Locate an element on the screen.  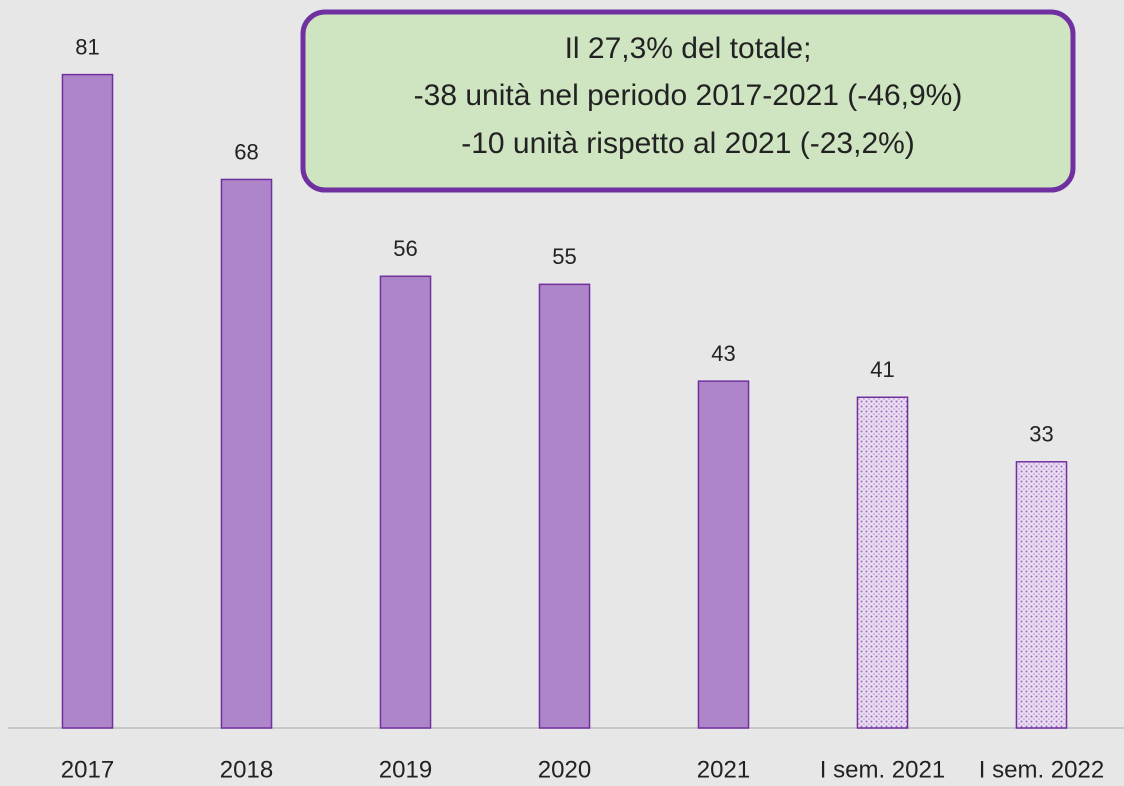
x-tick-label: 2021 is located at coordinates (723, 769).